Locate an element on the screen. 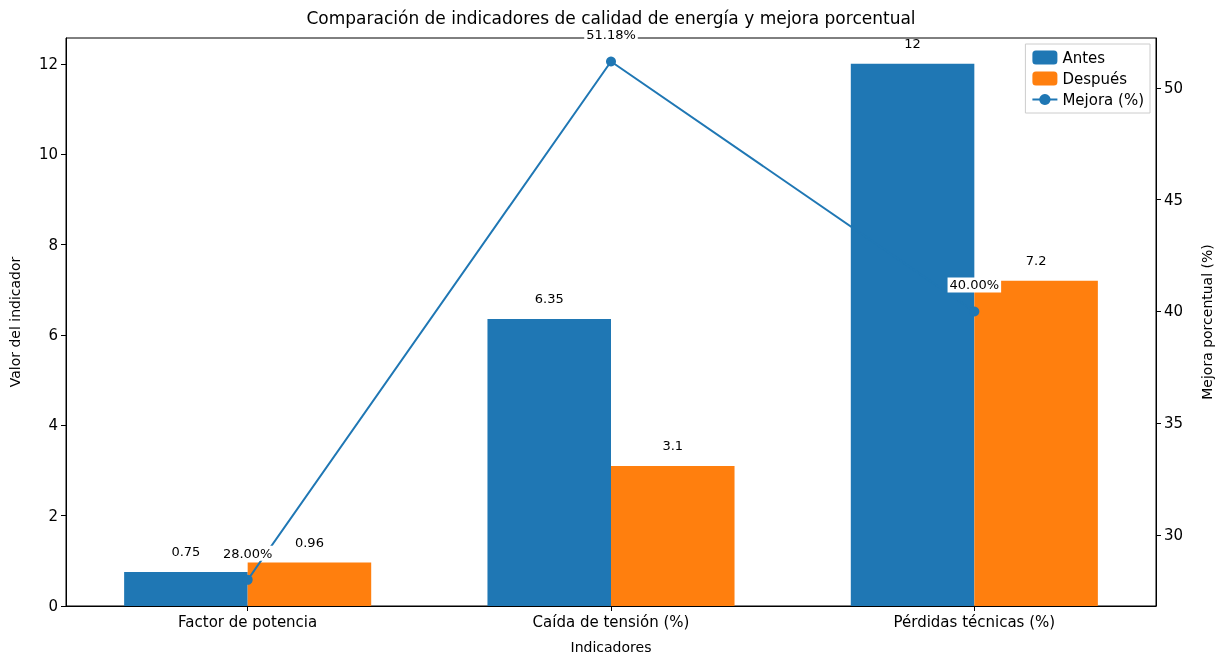 The image size is (1222, 659). y-tick-label: 12 is located at coordinates (48, 63).